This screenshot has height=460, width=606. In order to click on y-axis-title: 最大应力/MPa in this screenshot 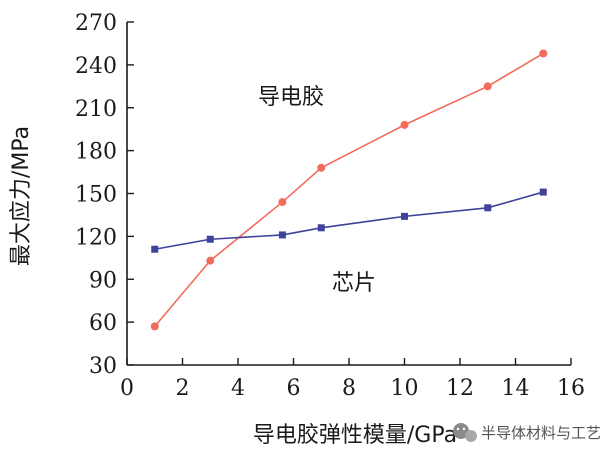, I will do `click(21, 196)`.